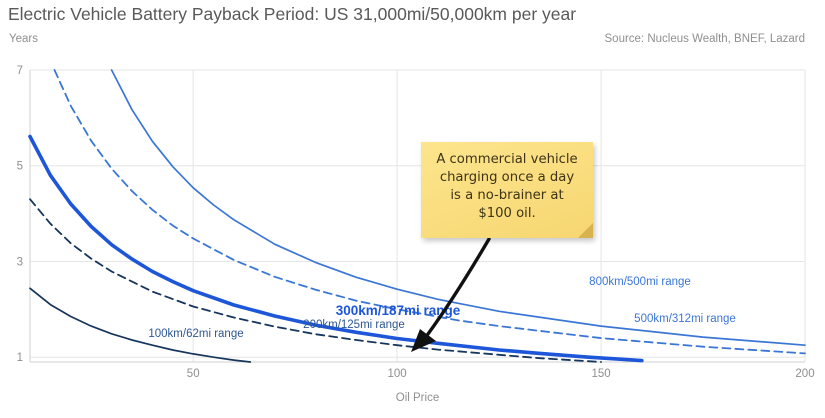  I want to click on annotation-arrow, so click(451, 294).